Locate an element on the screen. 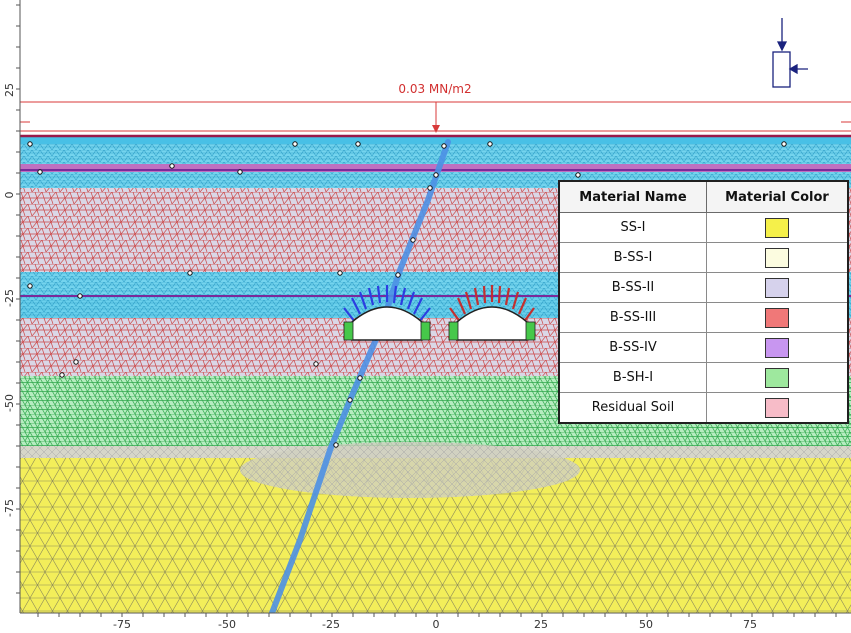 This screenshot has width=851, height=633. x-tick-label: 25 is located at coordinates (541, 624).